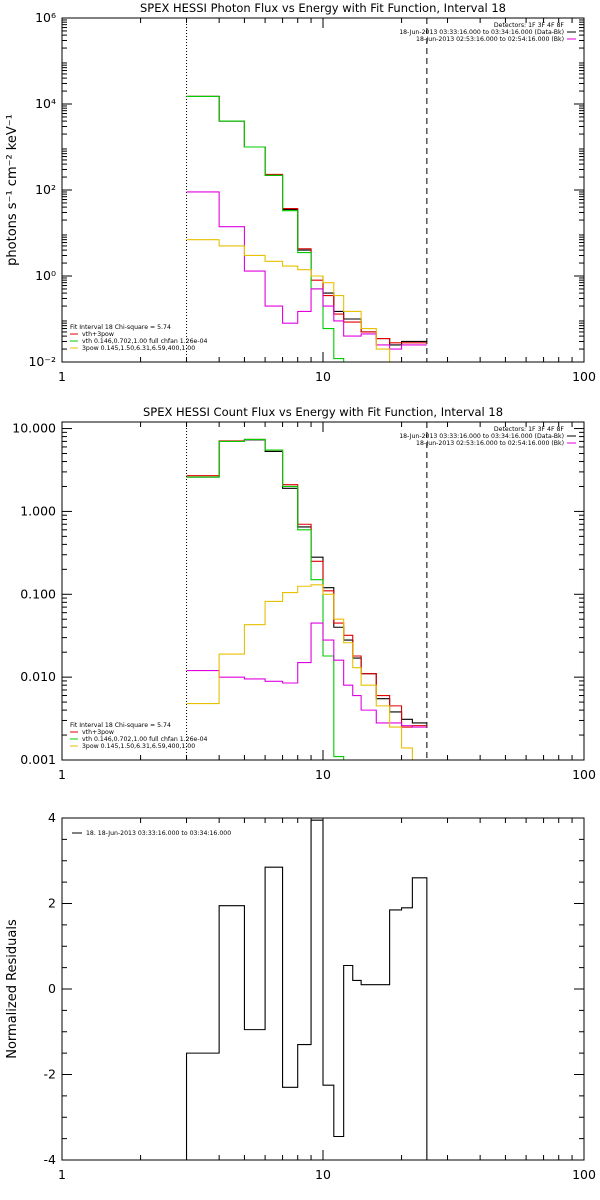 This screenshot has height=1200, width=600. I want to click on y-tick-label: 2, so click(52, 903).